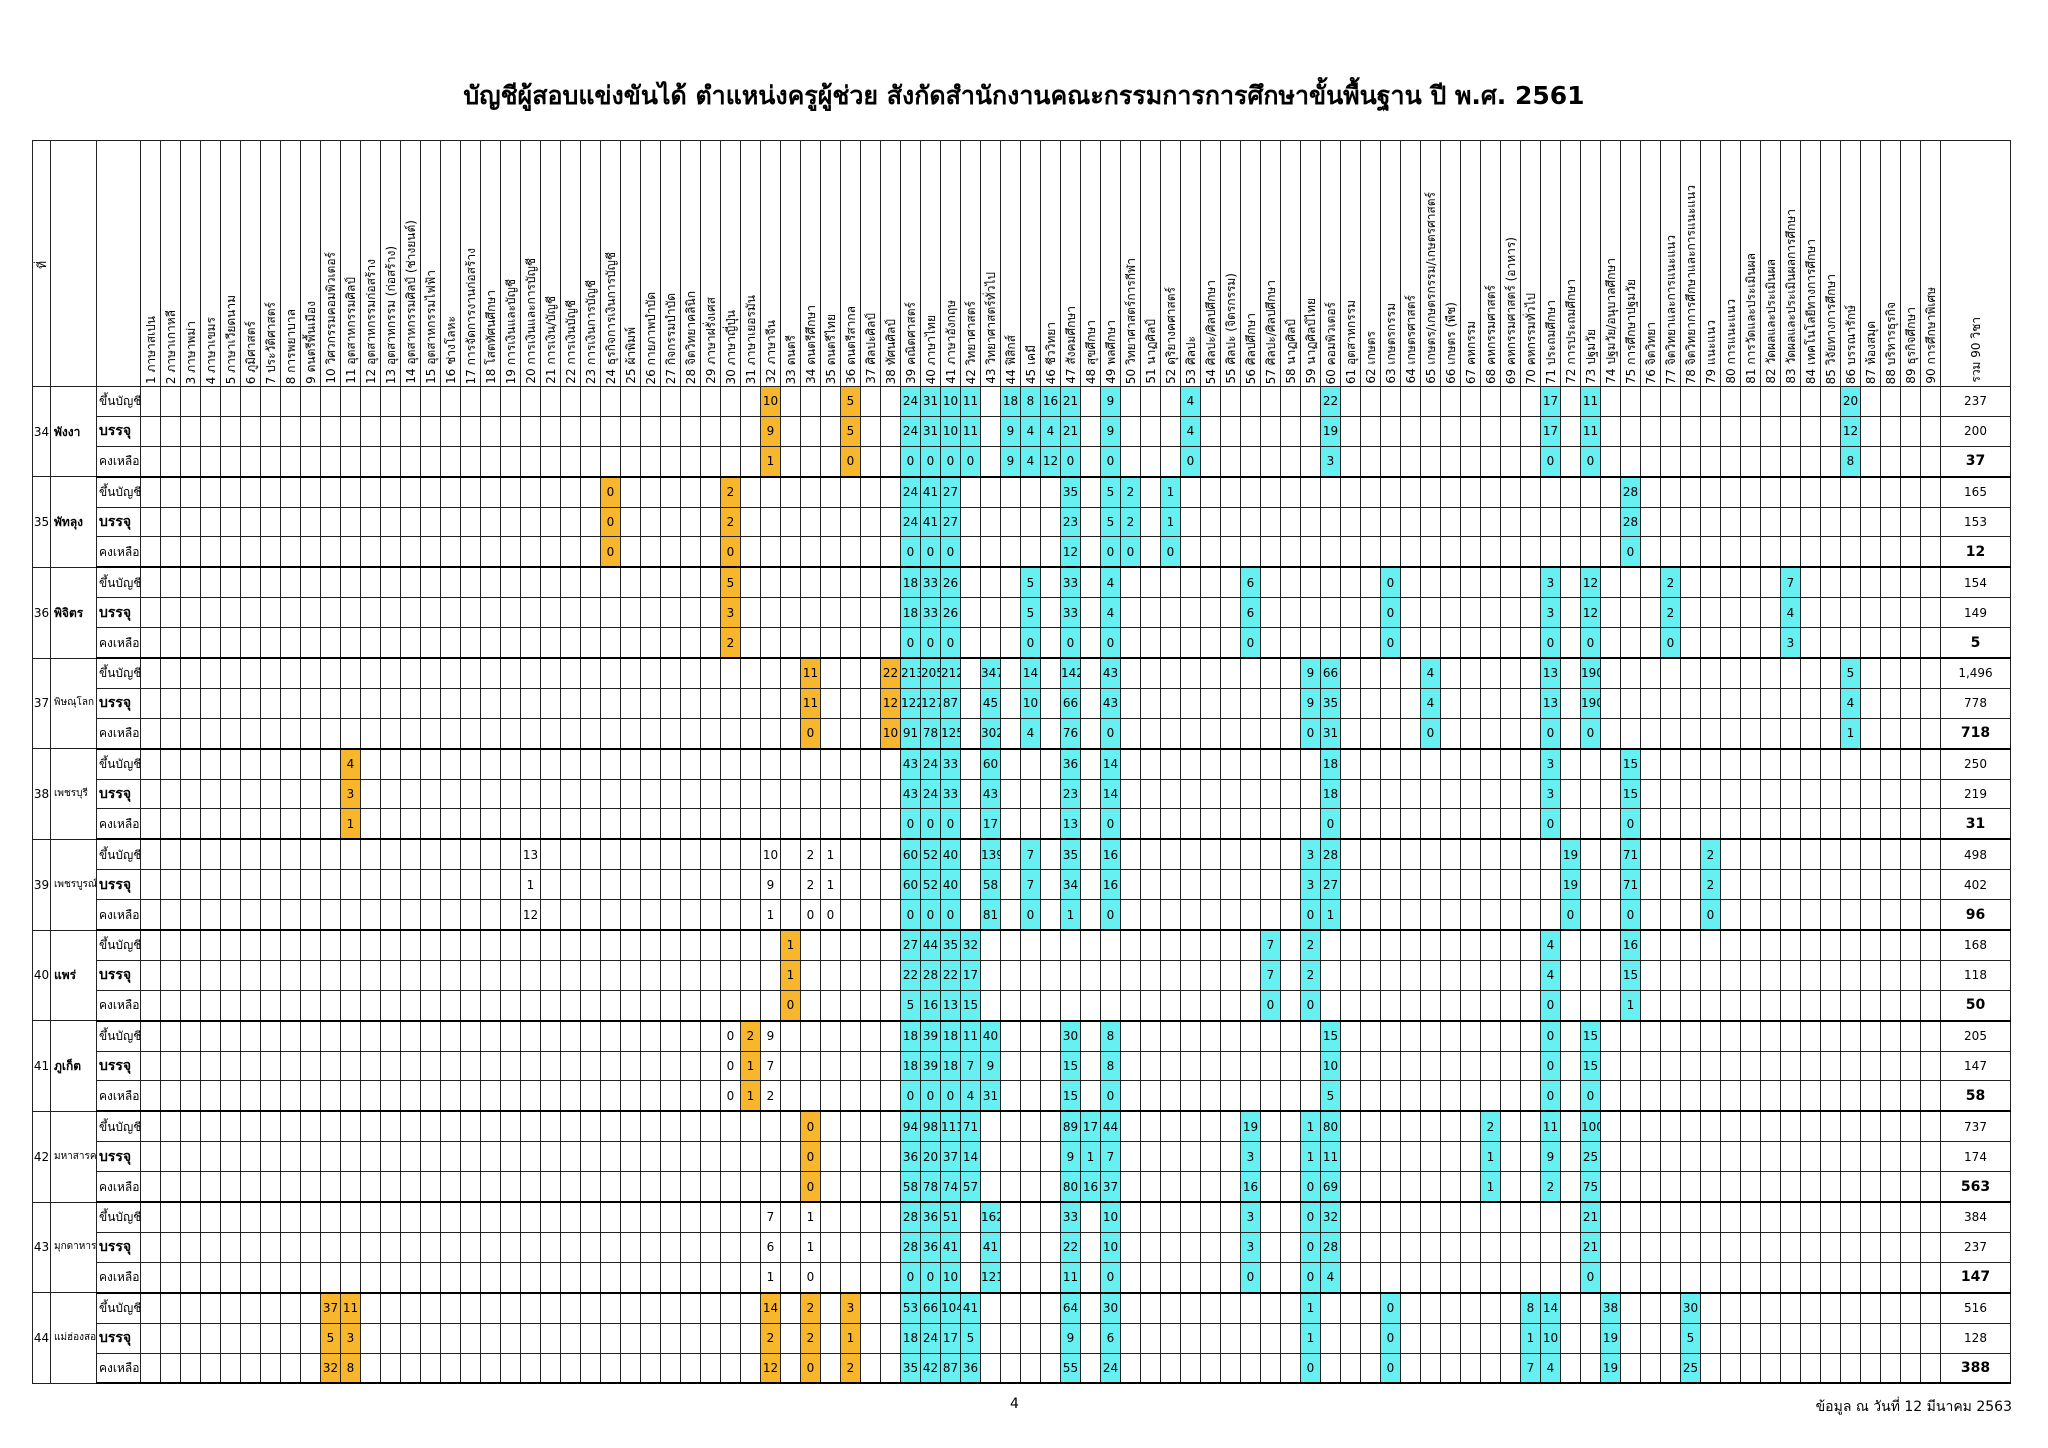 This screenshot has width=2048, height=1448. What do you see at coordinates (1430, 703) in the screenshot?
I see `data-cell: 4` at bounding box center [1430, 703].